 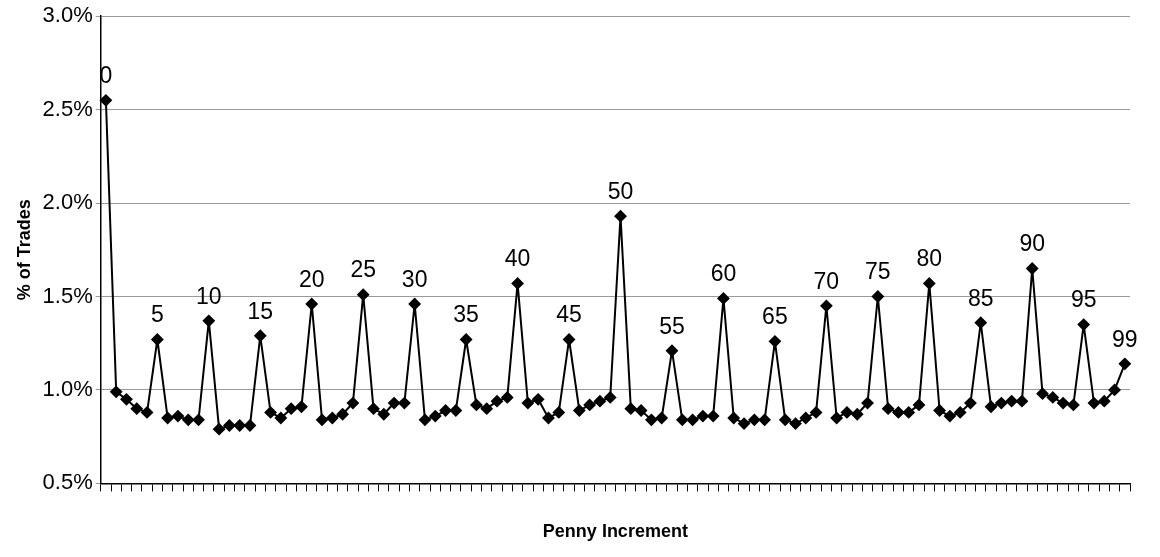 I want to click on y-tick-label: 2.0%, so click(x=67, y=202).